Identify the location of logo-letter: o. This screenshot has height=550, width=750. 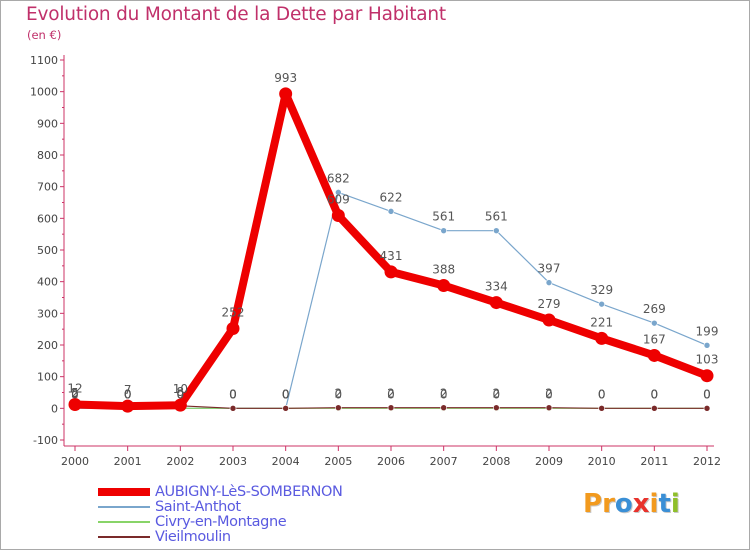
(623, 504).